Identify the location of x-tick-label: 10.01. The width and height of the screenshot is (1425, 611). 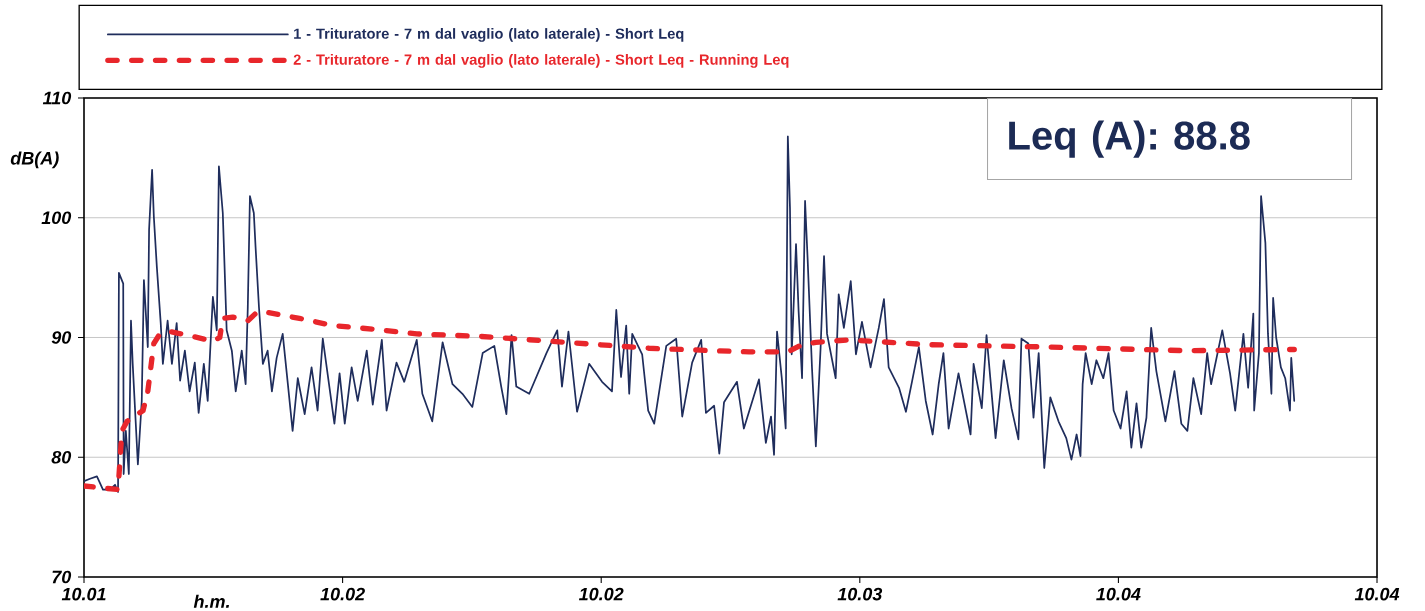
(83, 594).